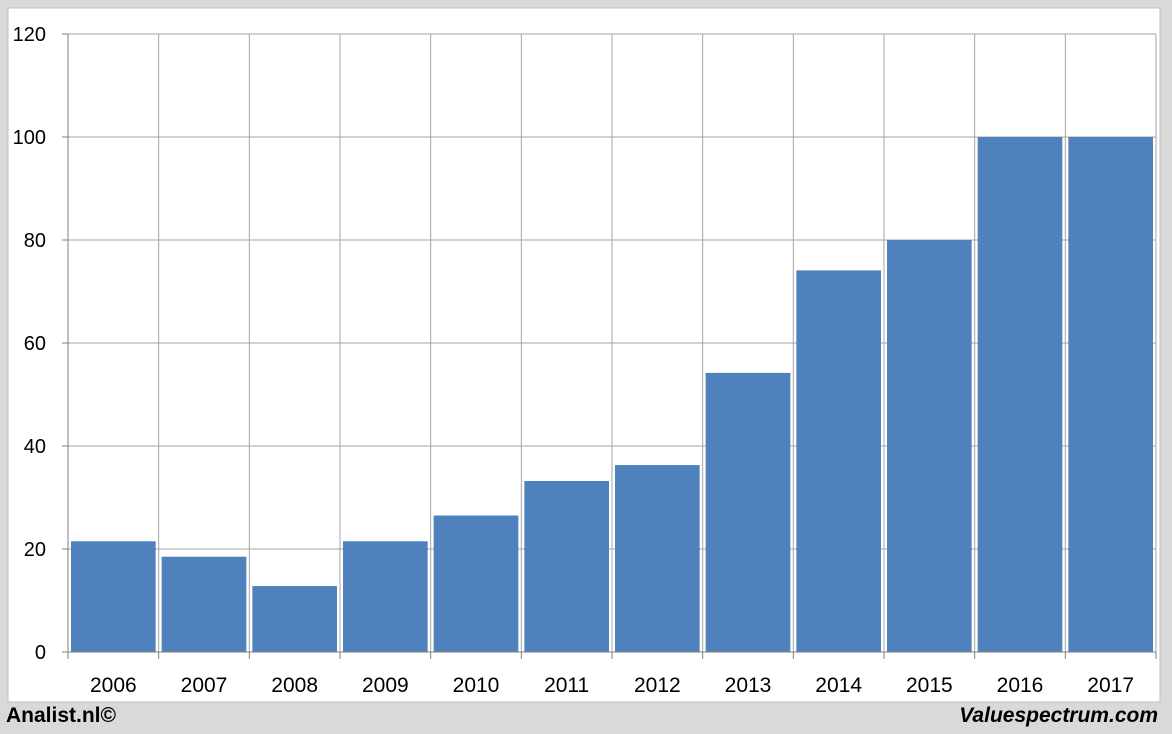 The image size is (1172, 734). What do you see at coordinates (385, 685) in the screenshot?
I see `x-tick-label: 2009` at bounding box center [385, 685].